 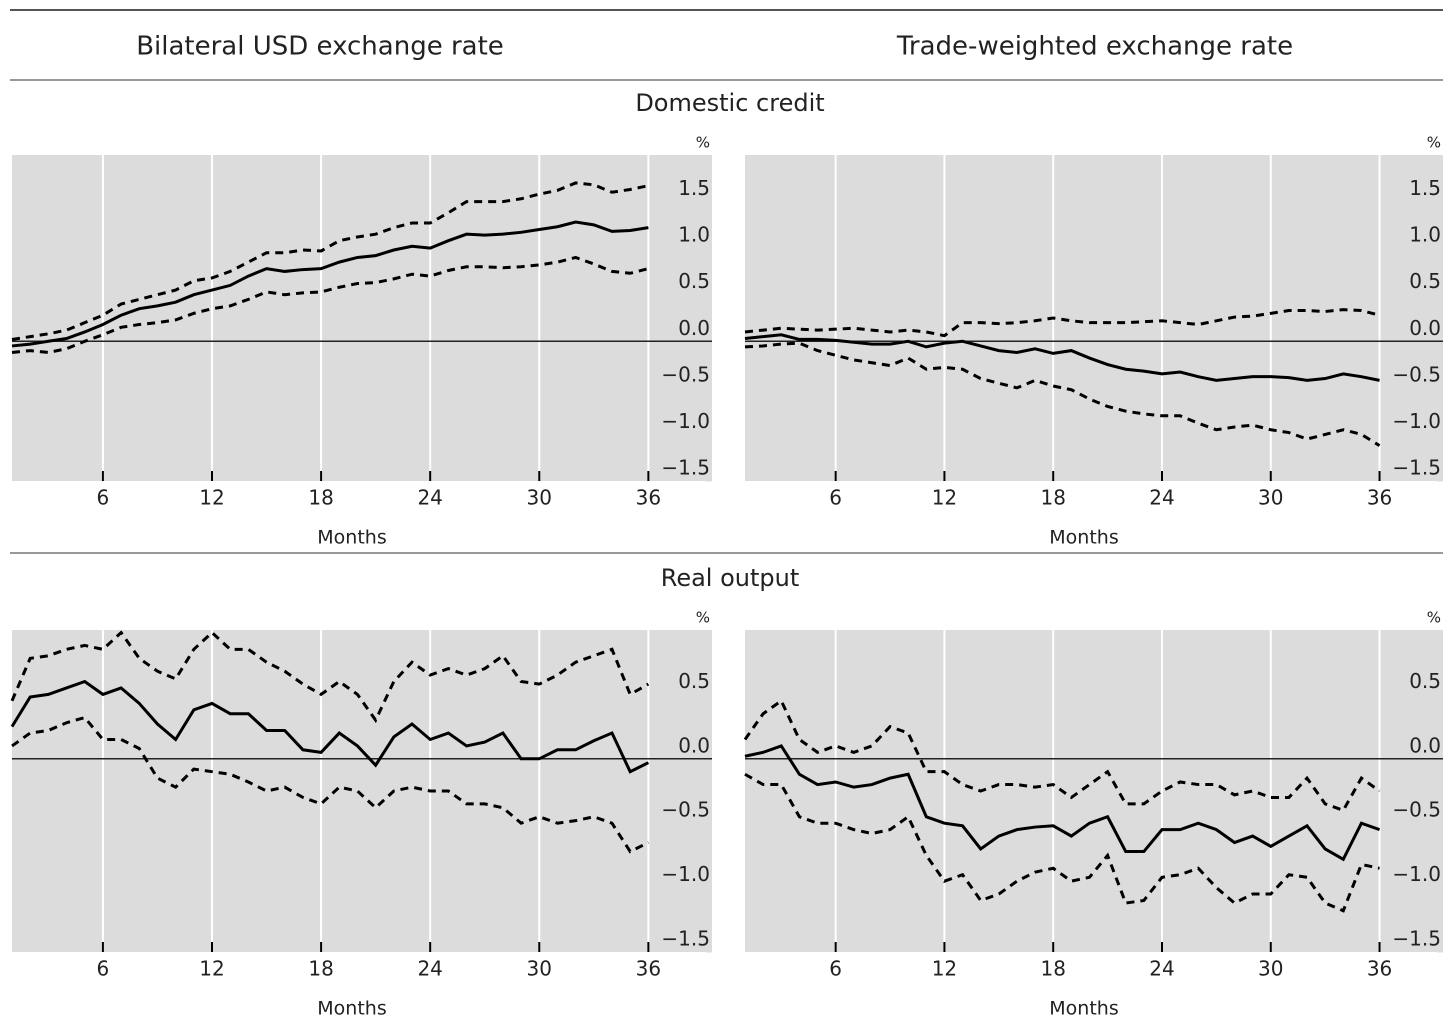 I want to click on section-title: Domestic credit, so click(x=729, y=103).